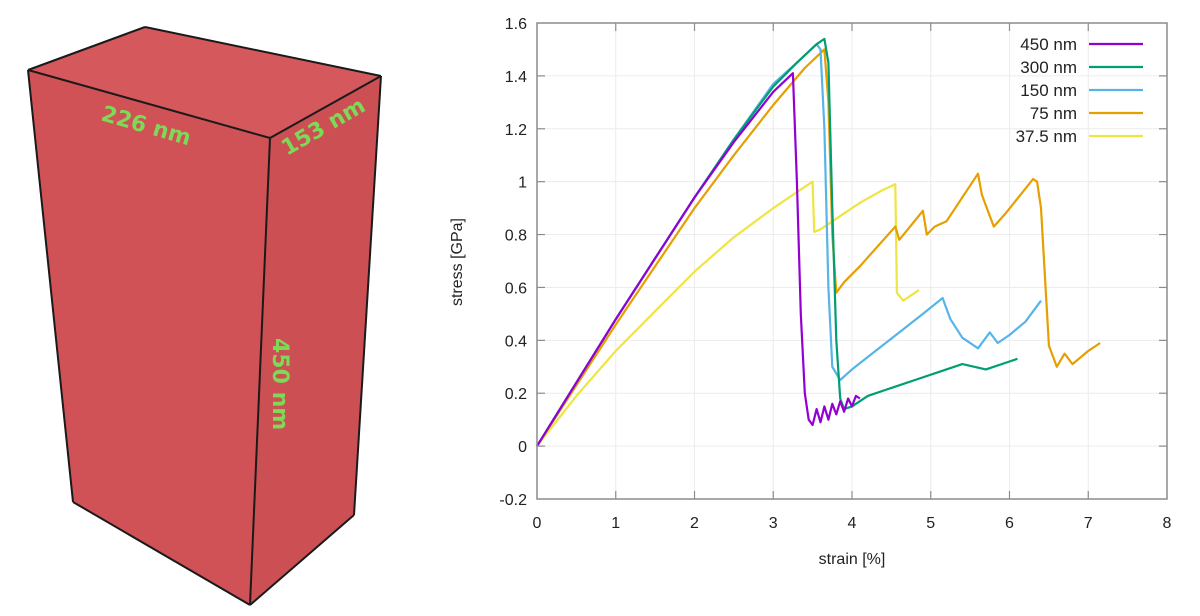 The image size is (1200, 616). What do you see at coordinates (1053, 113) in the screenshot?
I see `legend-label: 75 nm` at bounding box center [1053, 113].